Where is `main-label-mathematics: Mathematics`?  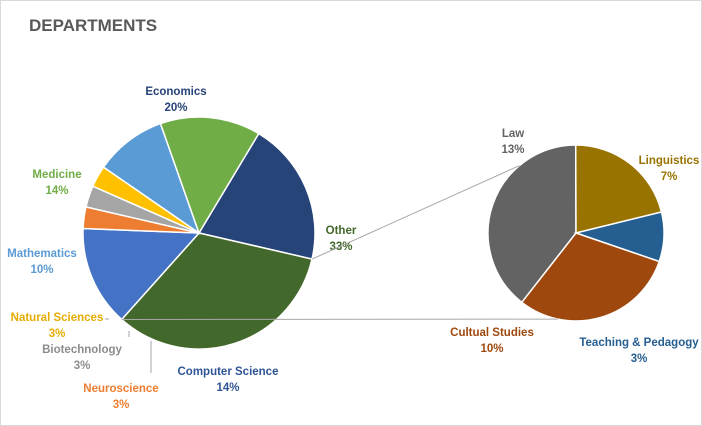
main-label-mathematics: Mathematics is located at coordinates (42, 254).